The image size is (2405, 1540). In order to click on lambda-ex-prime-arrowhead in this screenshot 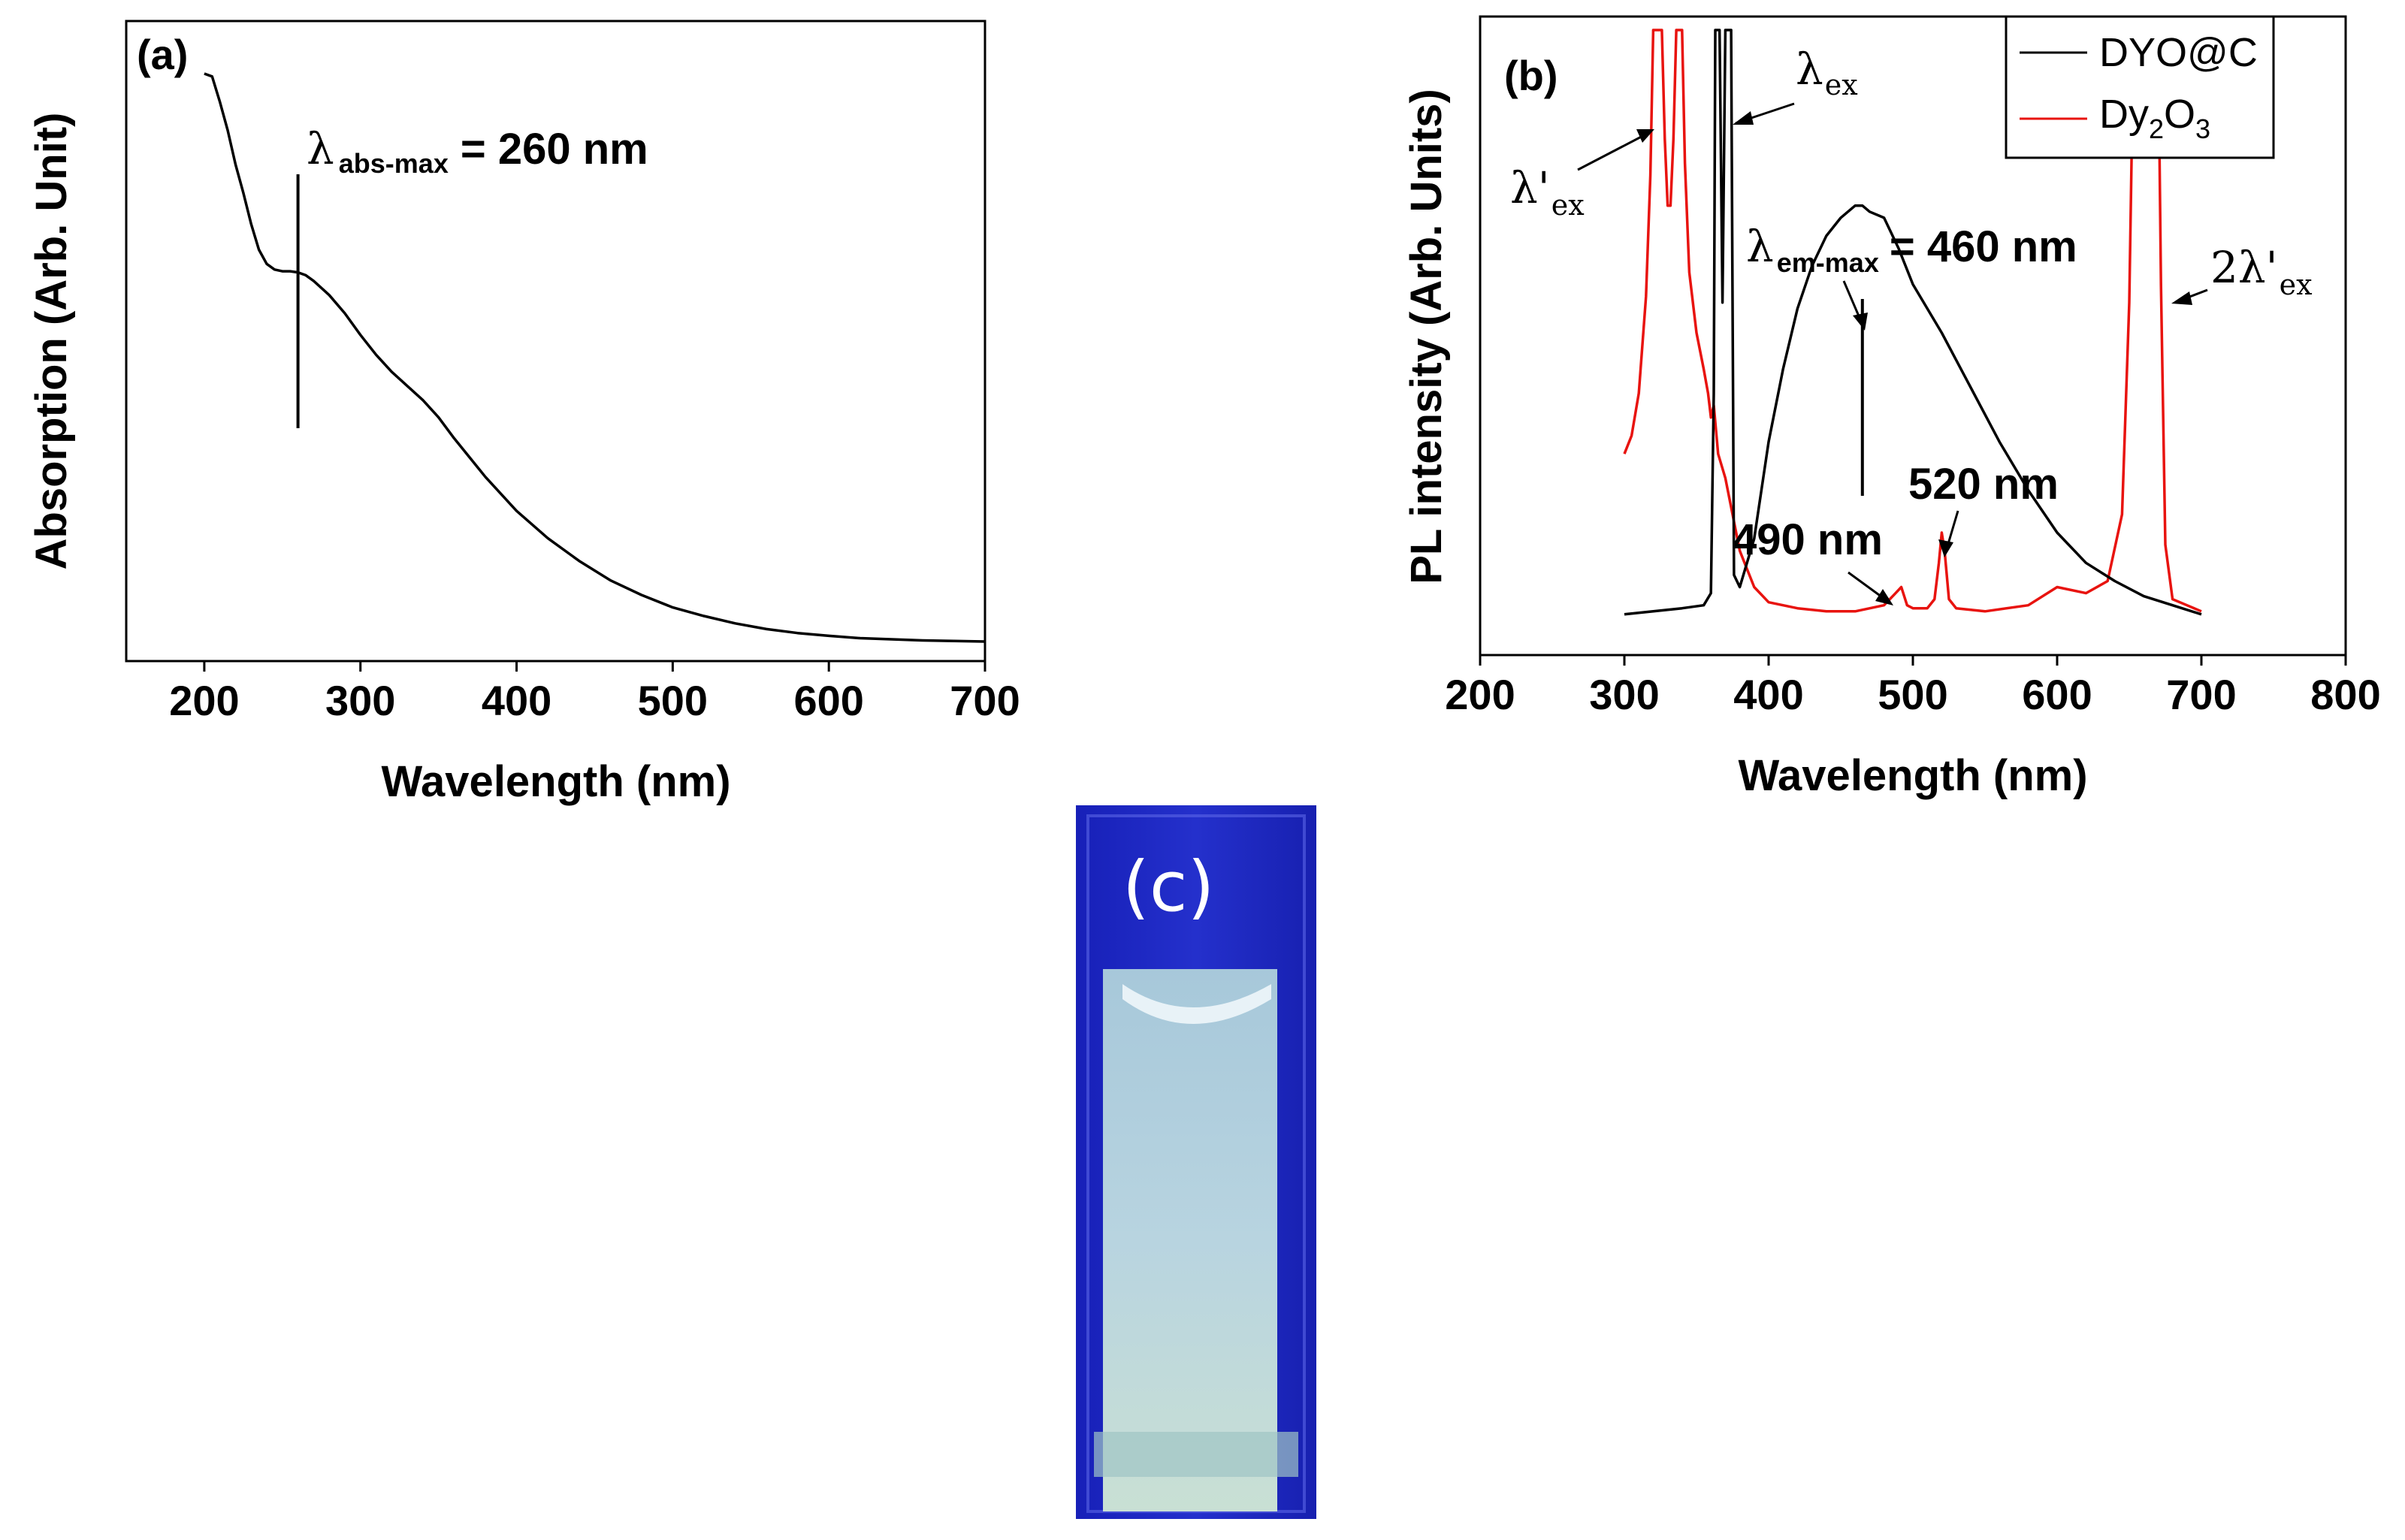, I will do `click(1645, 136)`.